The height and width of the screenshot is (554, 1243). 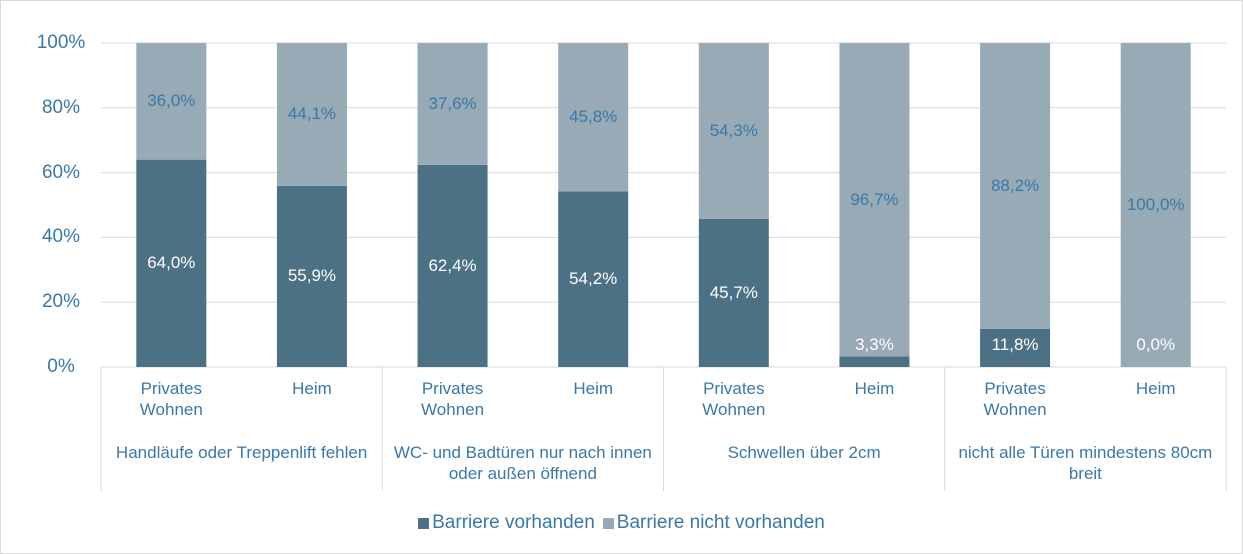 What do you see at coordinates (720, 522) in the screenshot?
I see `legend-label: Barriere nicht vorhanden` at bounding box center [720, 522].